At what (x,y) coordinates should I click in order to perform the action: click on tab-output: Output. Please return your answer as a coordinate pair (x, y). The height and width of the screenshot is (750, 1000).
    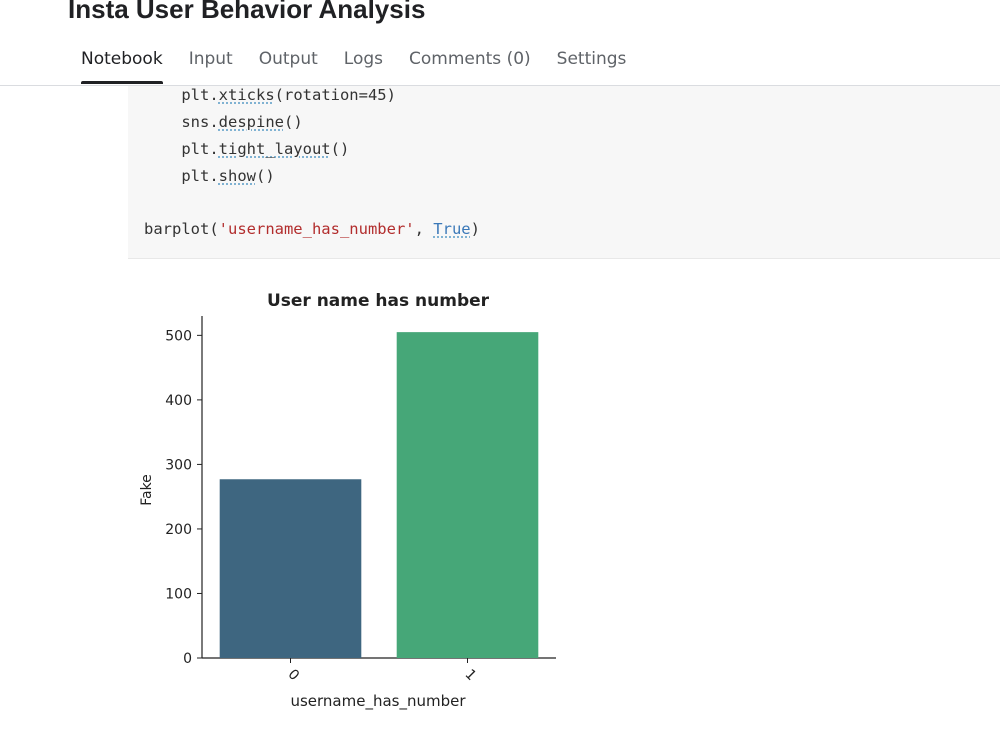
    Looking at the image, I should click on (288, 59).